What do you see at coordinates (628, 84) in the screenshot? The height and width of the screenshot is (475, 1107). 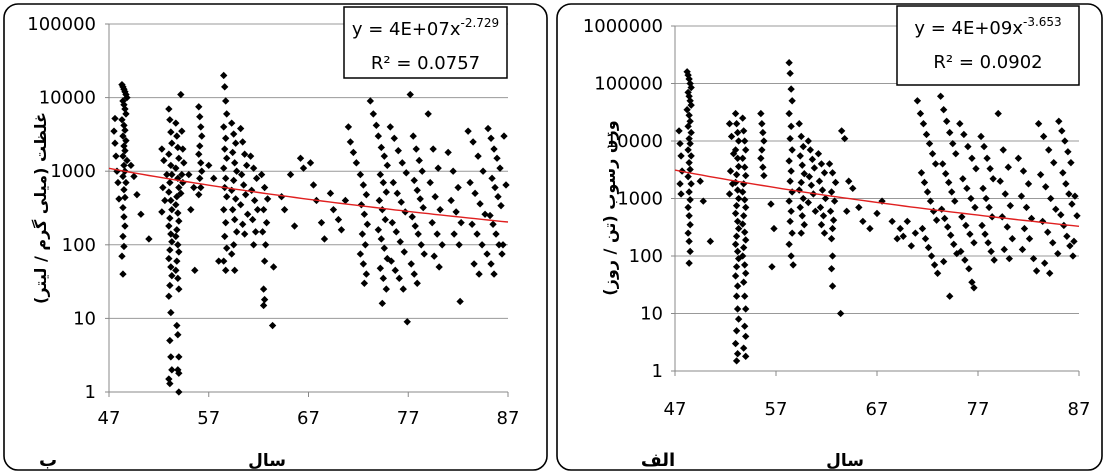 I see `y-tick-label: 100000` at bounding box center [628, 84].